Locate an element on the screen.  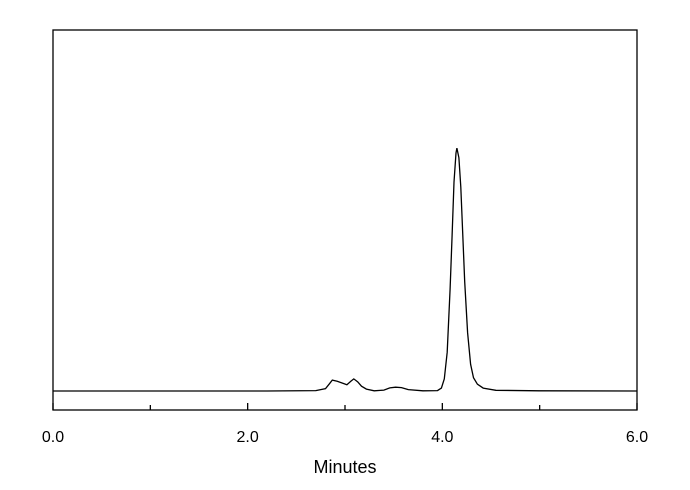
x-axis-tick-labels: 0.0 2.0 4.0 6.0 is located at coordinates (345, 437).